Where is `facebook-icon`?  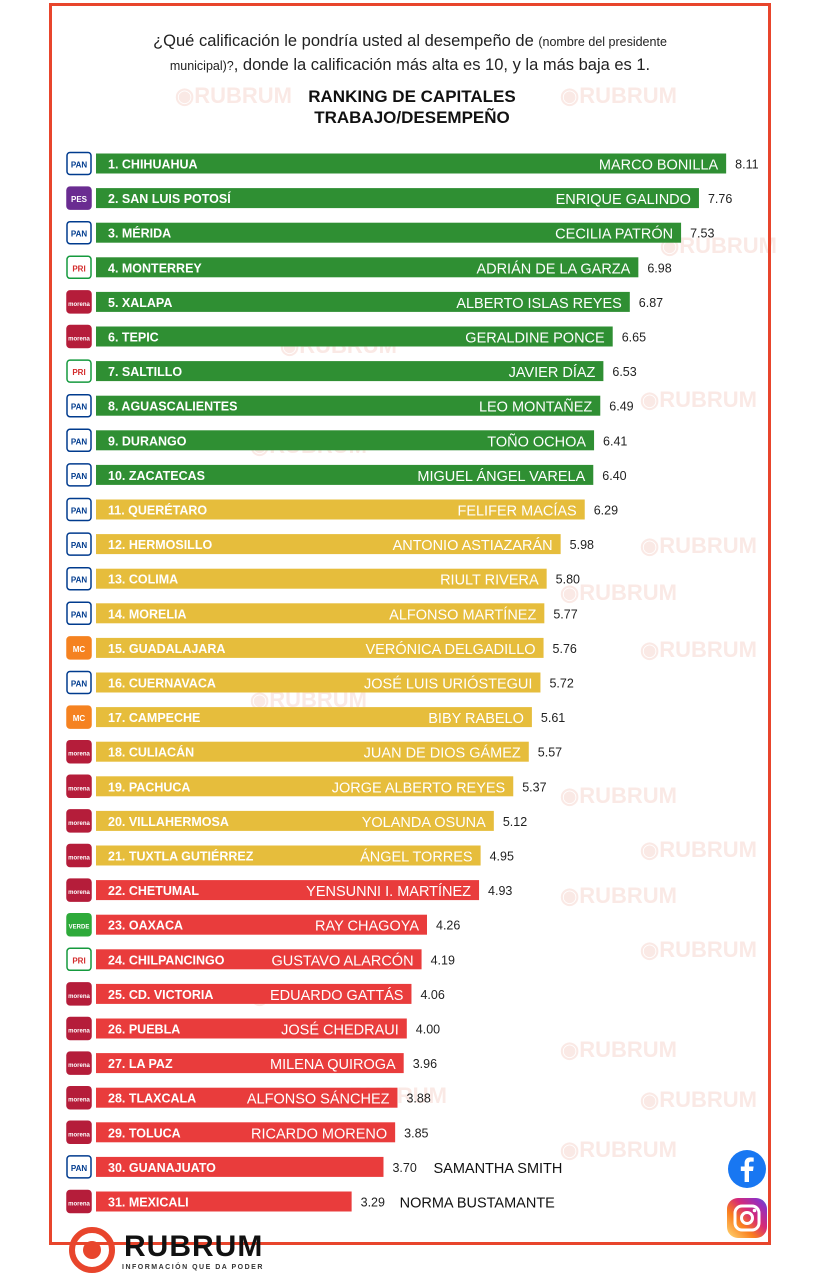
facebook-icon is located at coordinates (747, 1169).